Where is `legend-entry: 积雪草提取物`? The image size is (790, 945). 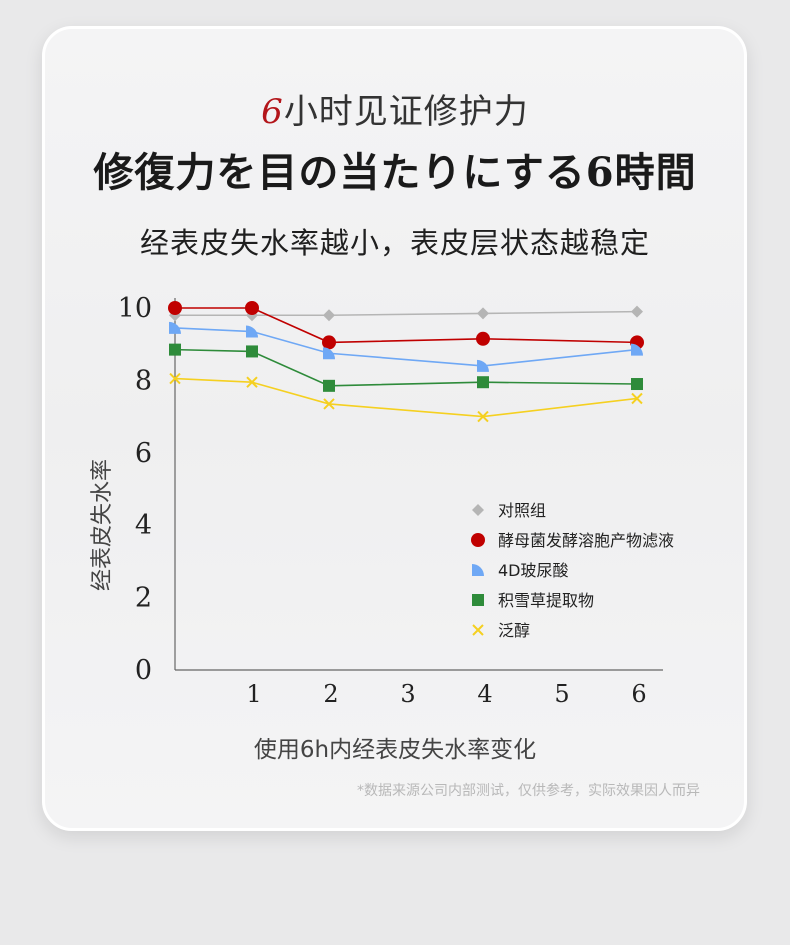
legend-entry: 积雪草提取物 is located at coordinates (546, 600).